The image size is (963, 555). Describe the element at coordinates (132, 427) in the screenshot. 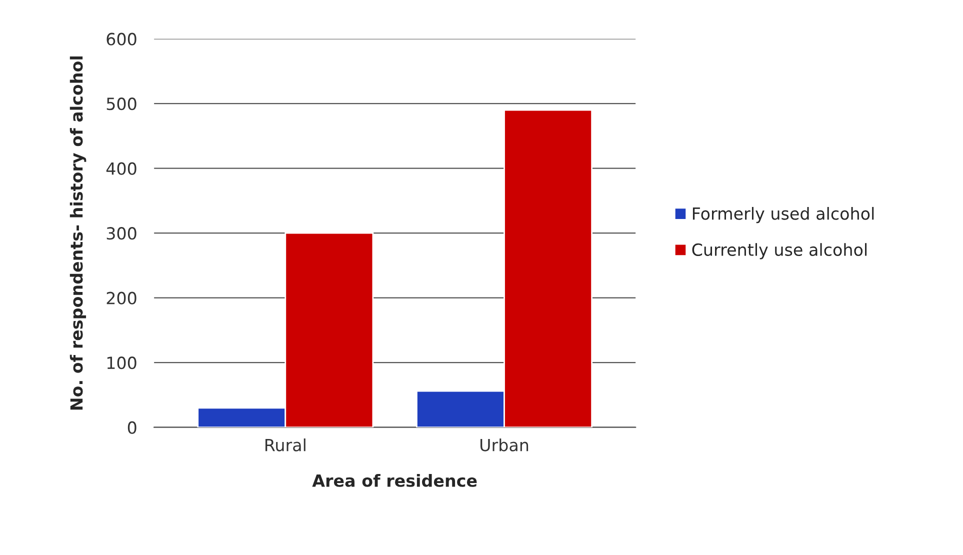

I see `y-tick-label: 0` at that location.